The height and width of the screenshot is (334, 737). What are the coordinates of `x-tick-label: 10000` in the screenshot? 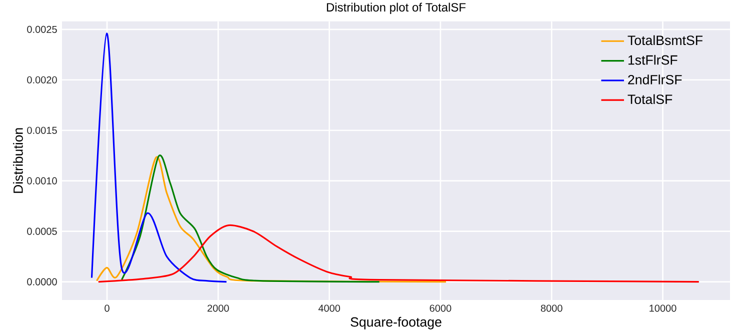 It's located at (663, 308).